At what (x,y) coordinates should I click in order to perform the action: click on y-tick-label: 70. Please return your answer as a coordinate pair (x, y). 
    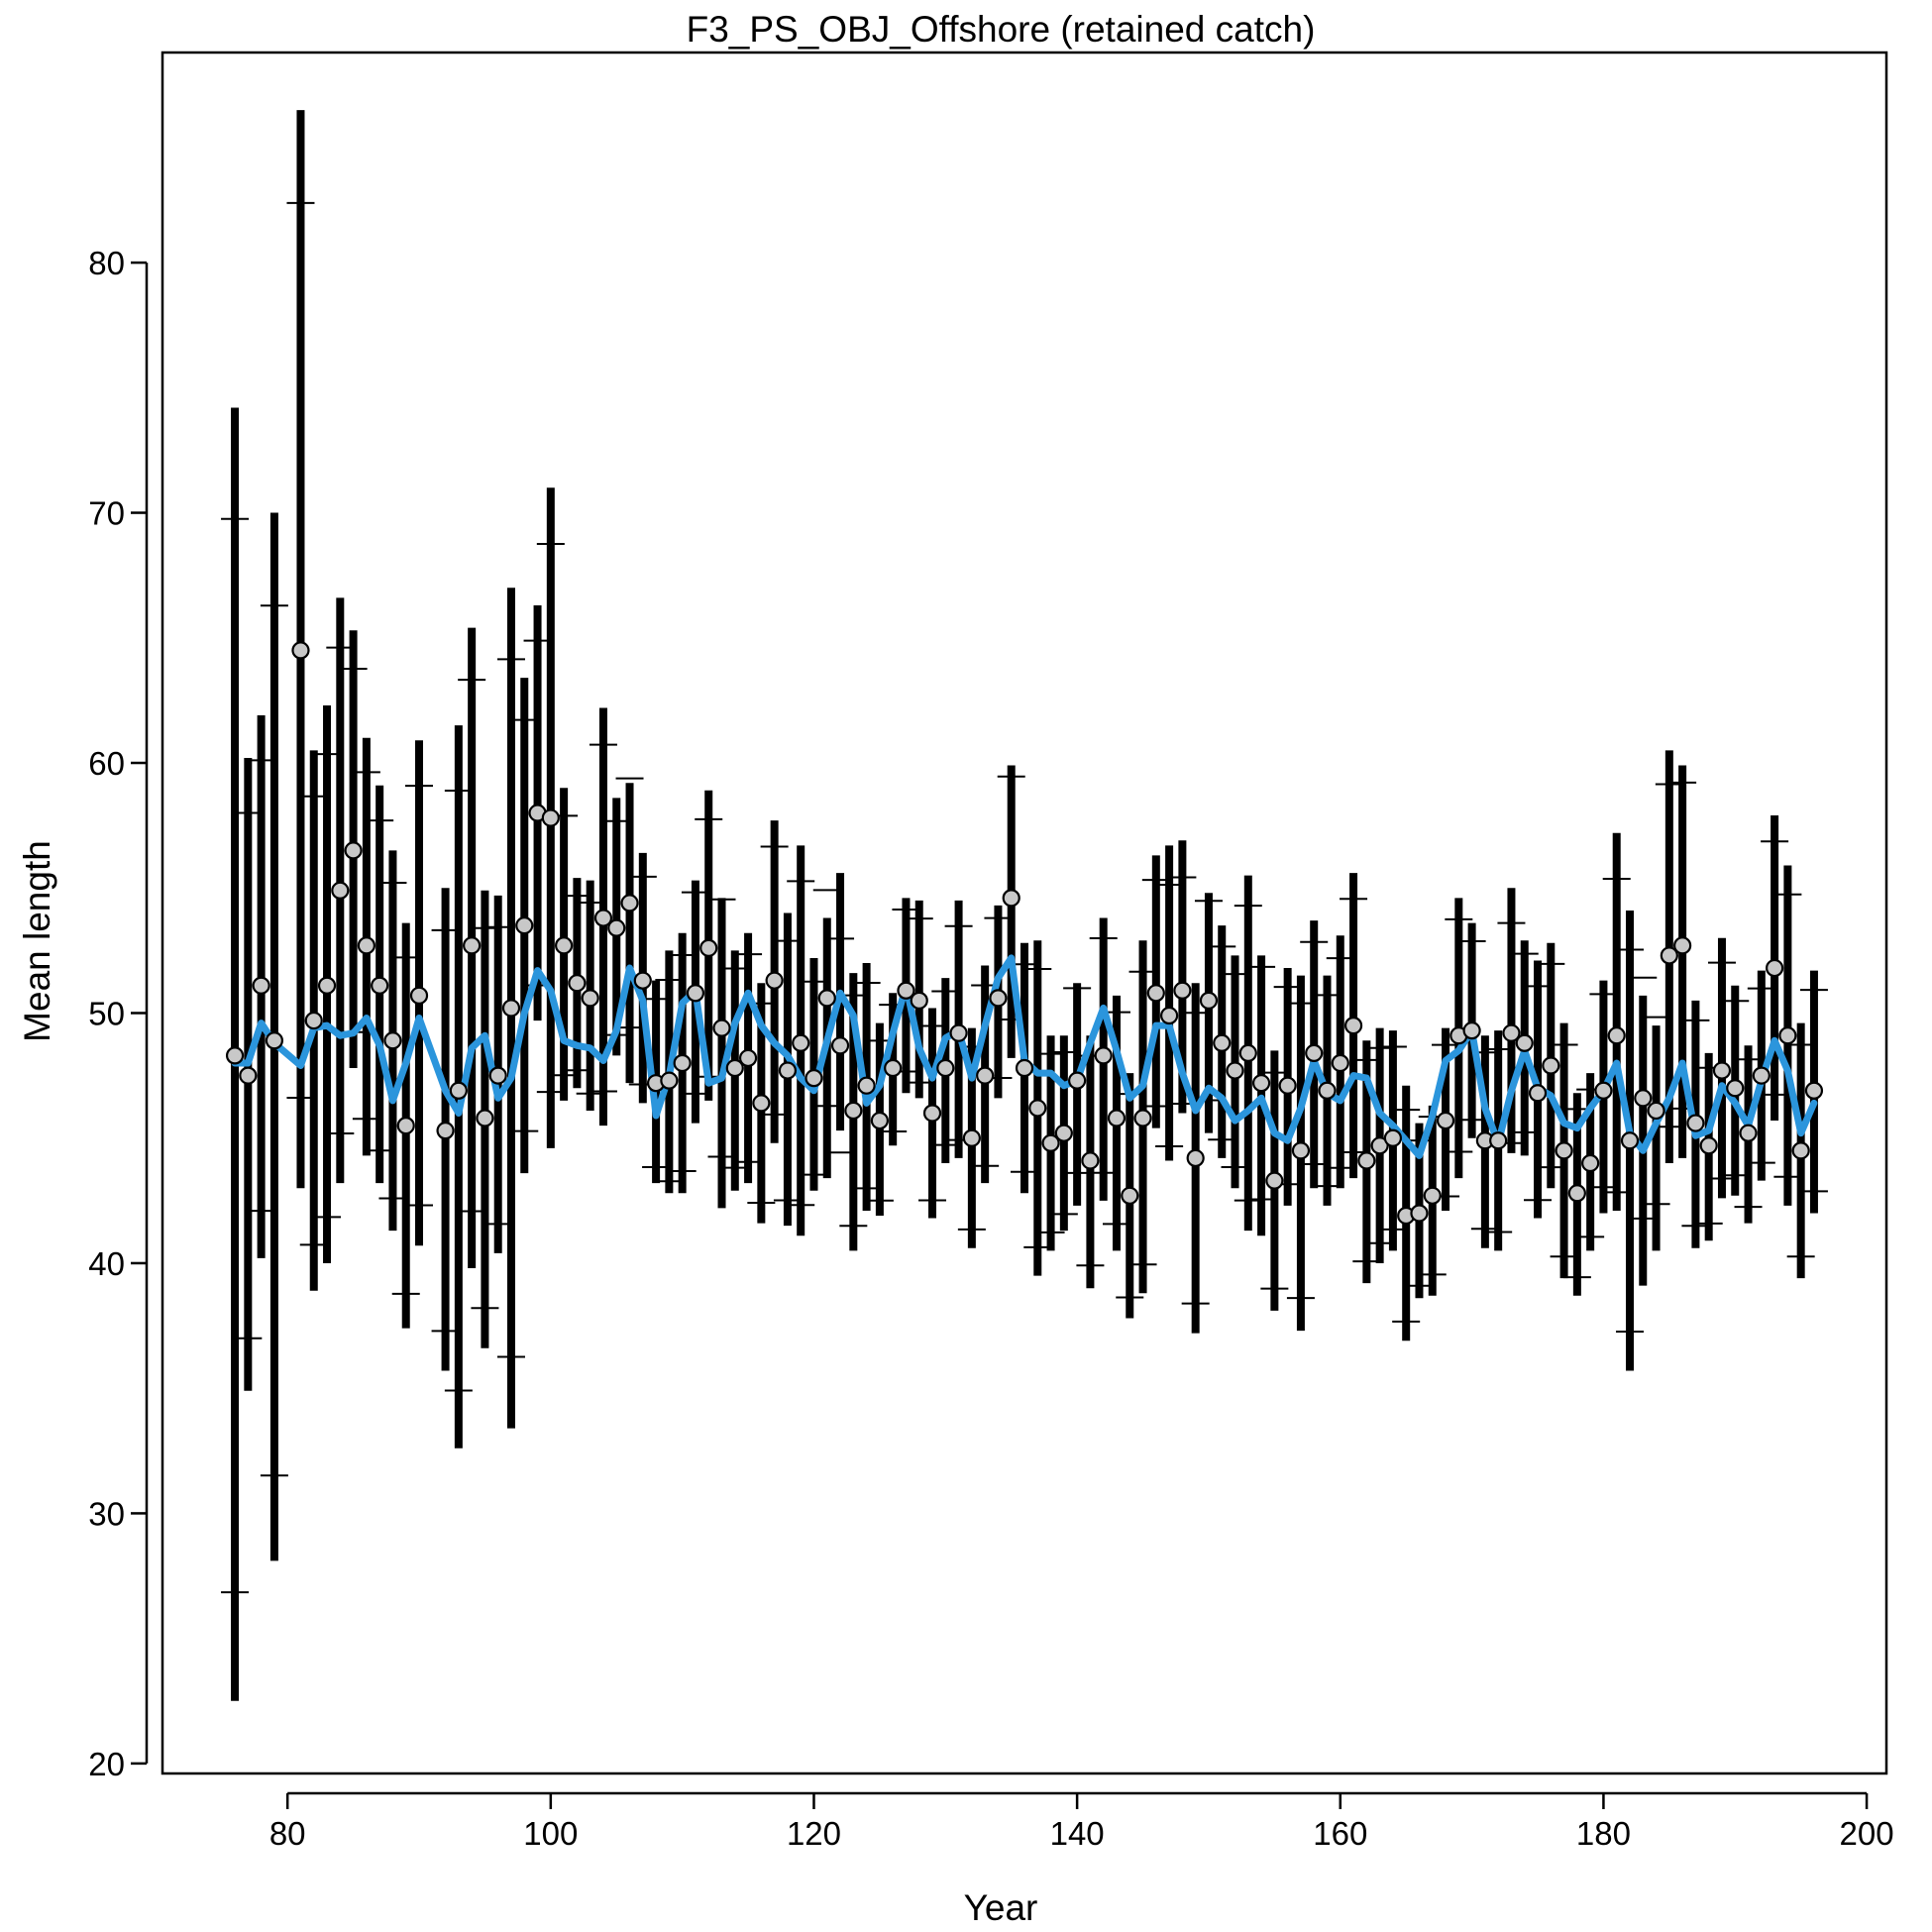
    Looking at the image, I should click on (106, 513).